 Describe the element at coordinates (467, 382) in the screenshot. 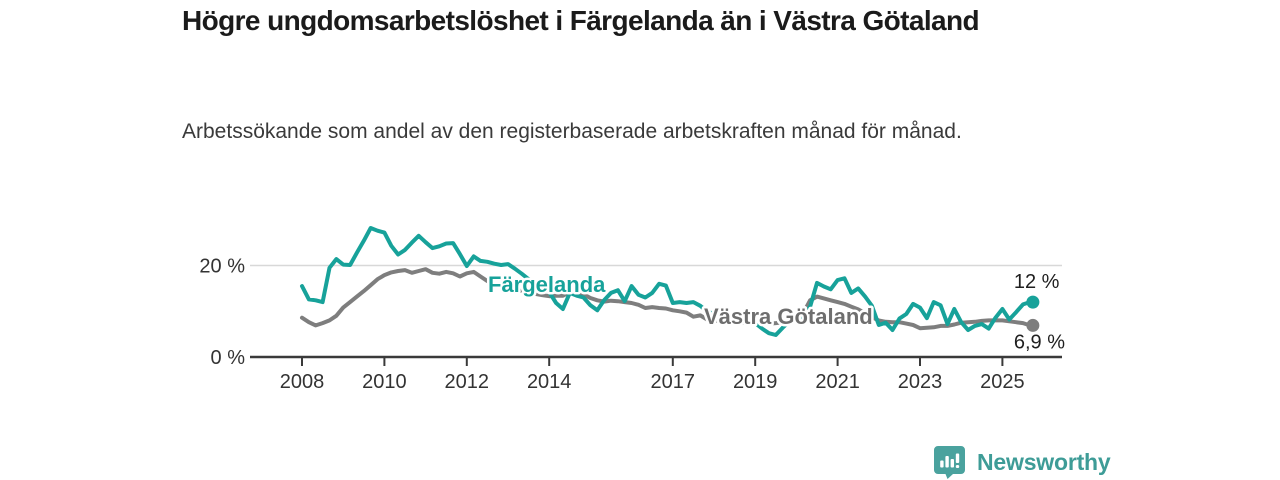

I see `x-tick-label: 2012` at that location.